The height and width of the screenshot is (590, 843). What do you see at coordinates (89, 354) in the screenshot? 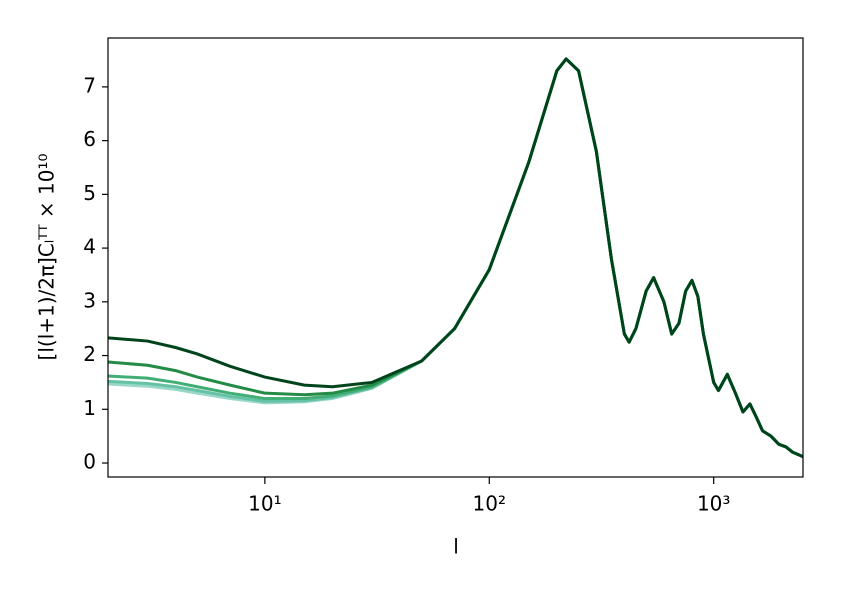
I see `y-tick-label: 2` at bounding box center [89, 354].